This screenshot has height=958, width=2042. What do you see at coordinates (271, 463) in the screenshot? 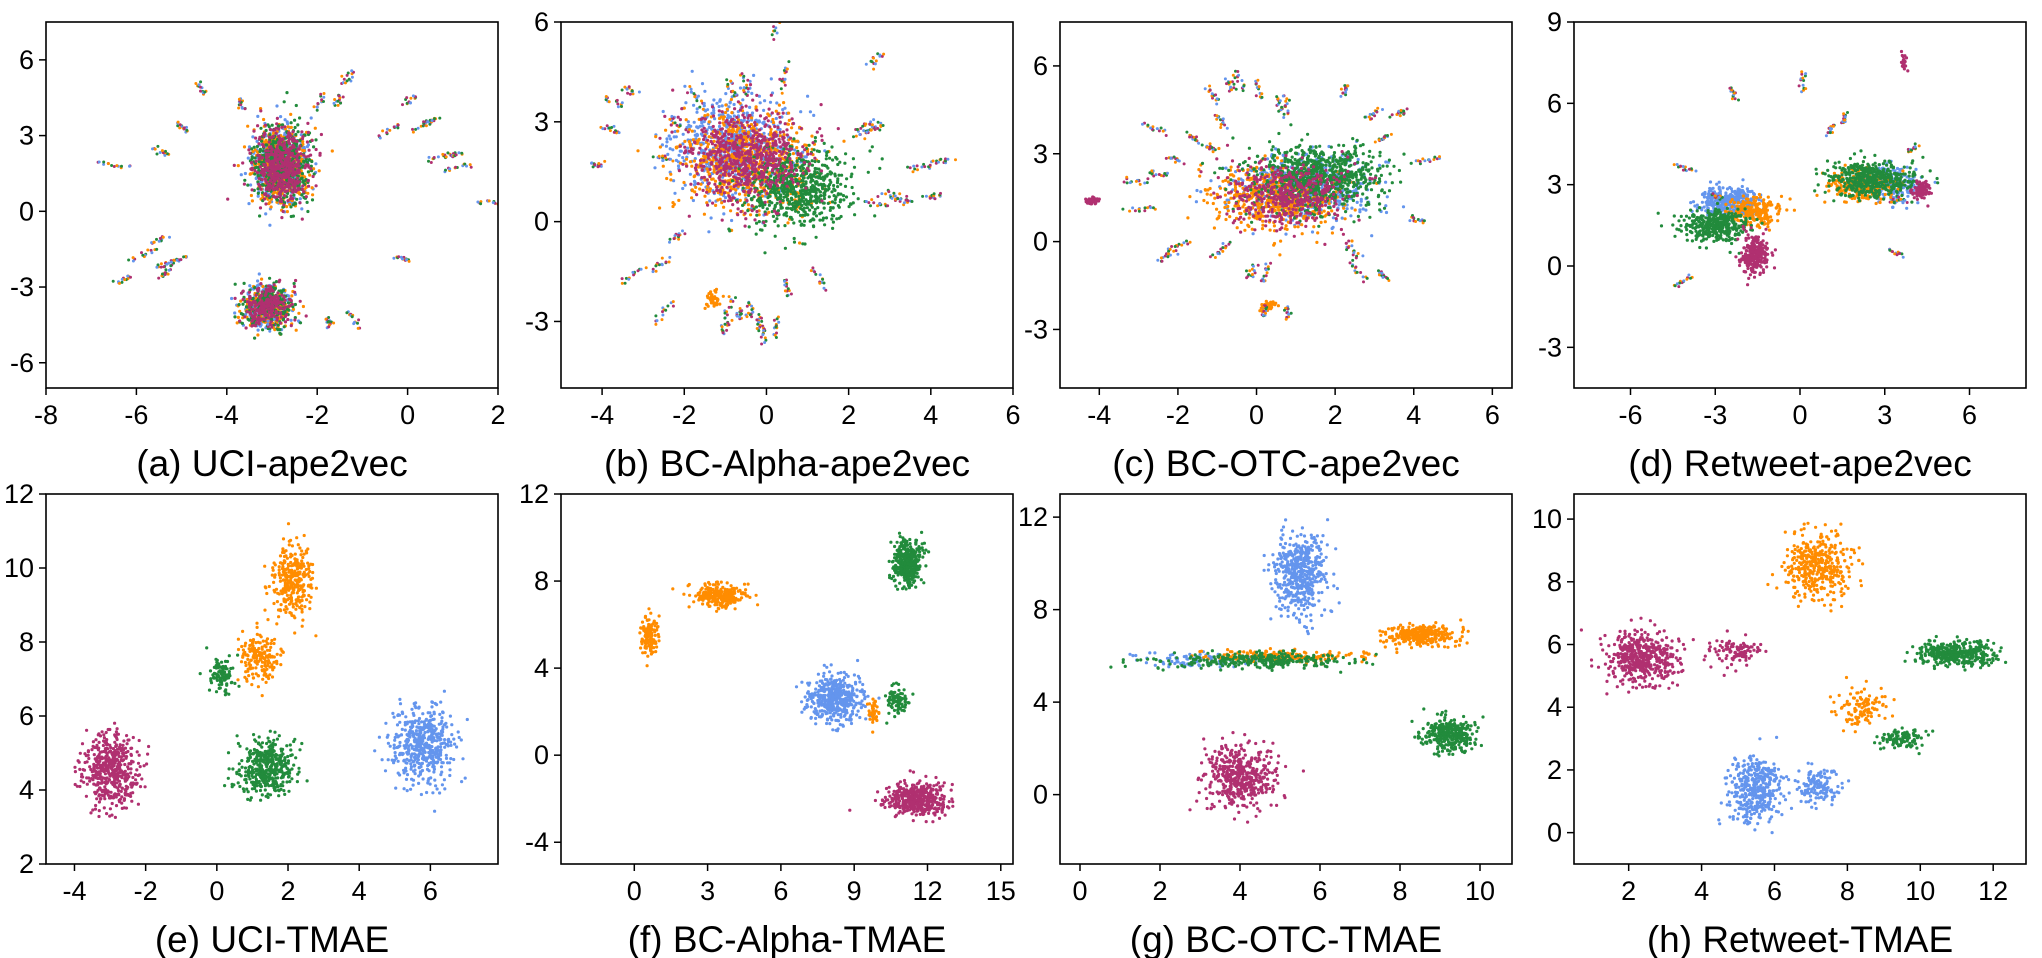
I see `panel-caption: (a) UCI-ape2vec` at bounding box center [271, 463].